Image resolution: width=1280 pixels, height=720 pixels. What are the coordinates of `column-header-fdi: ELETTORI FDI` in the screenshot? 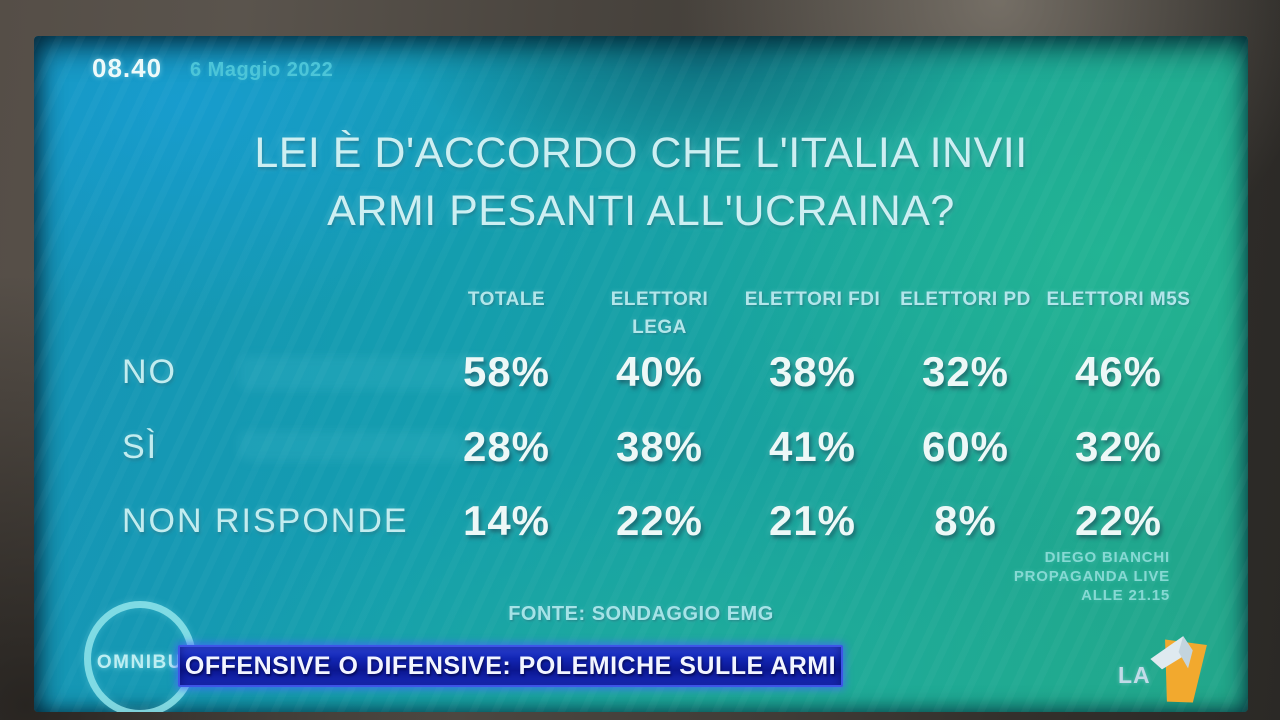 It's located at (812, 299).